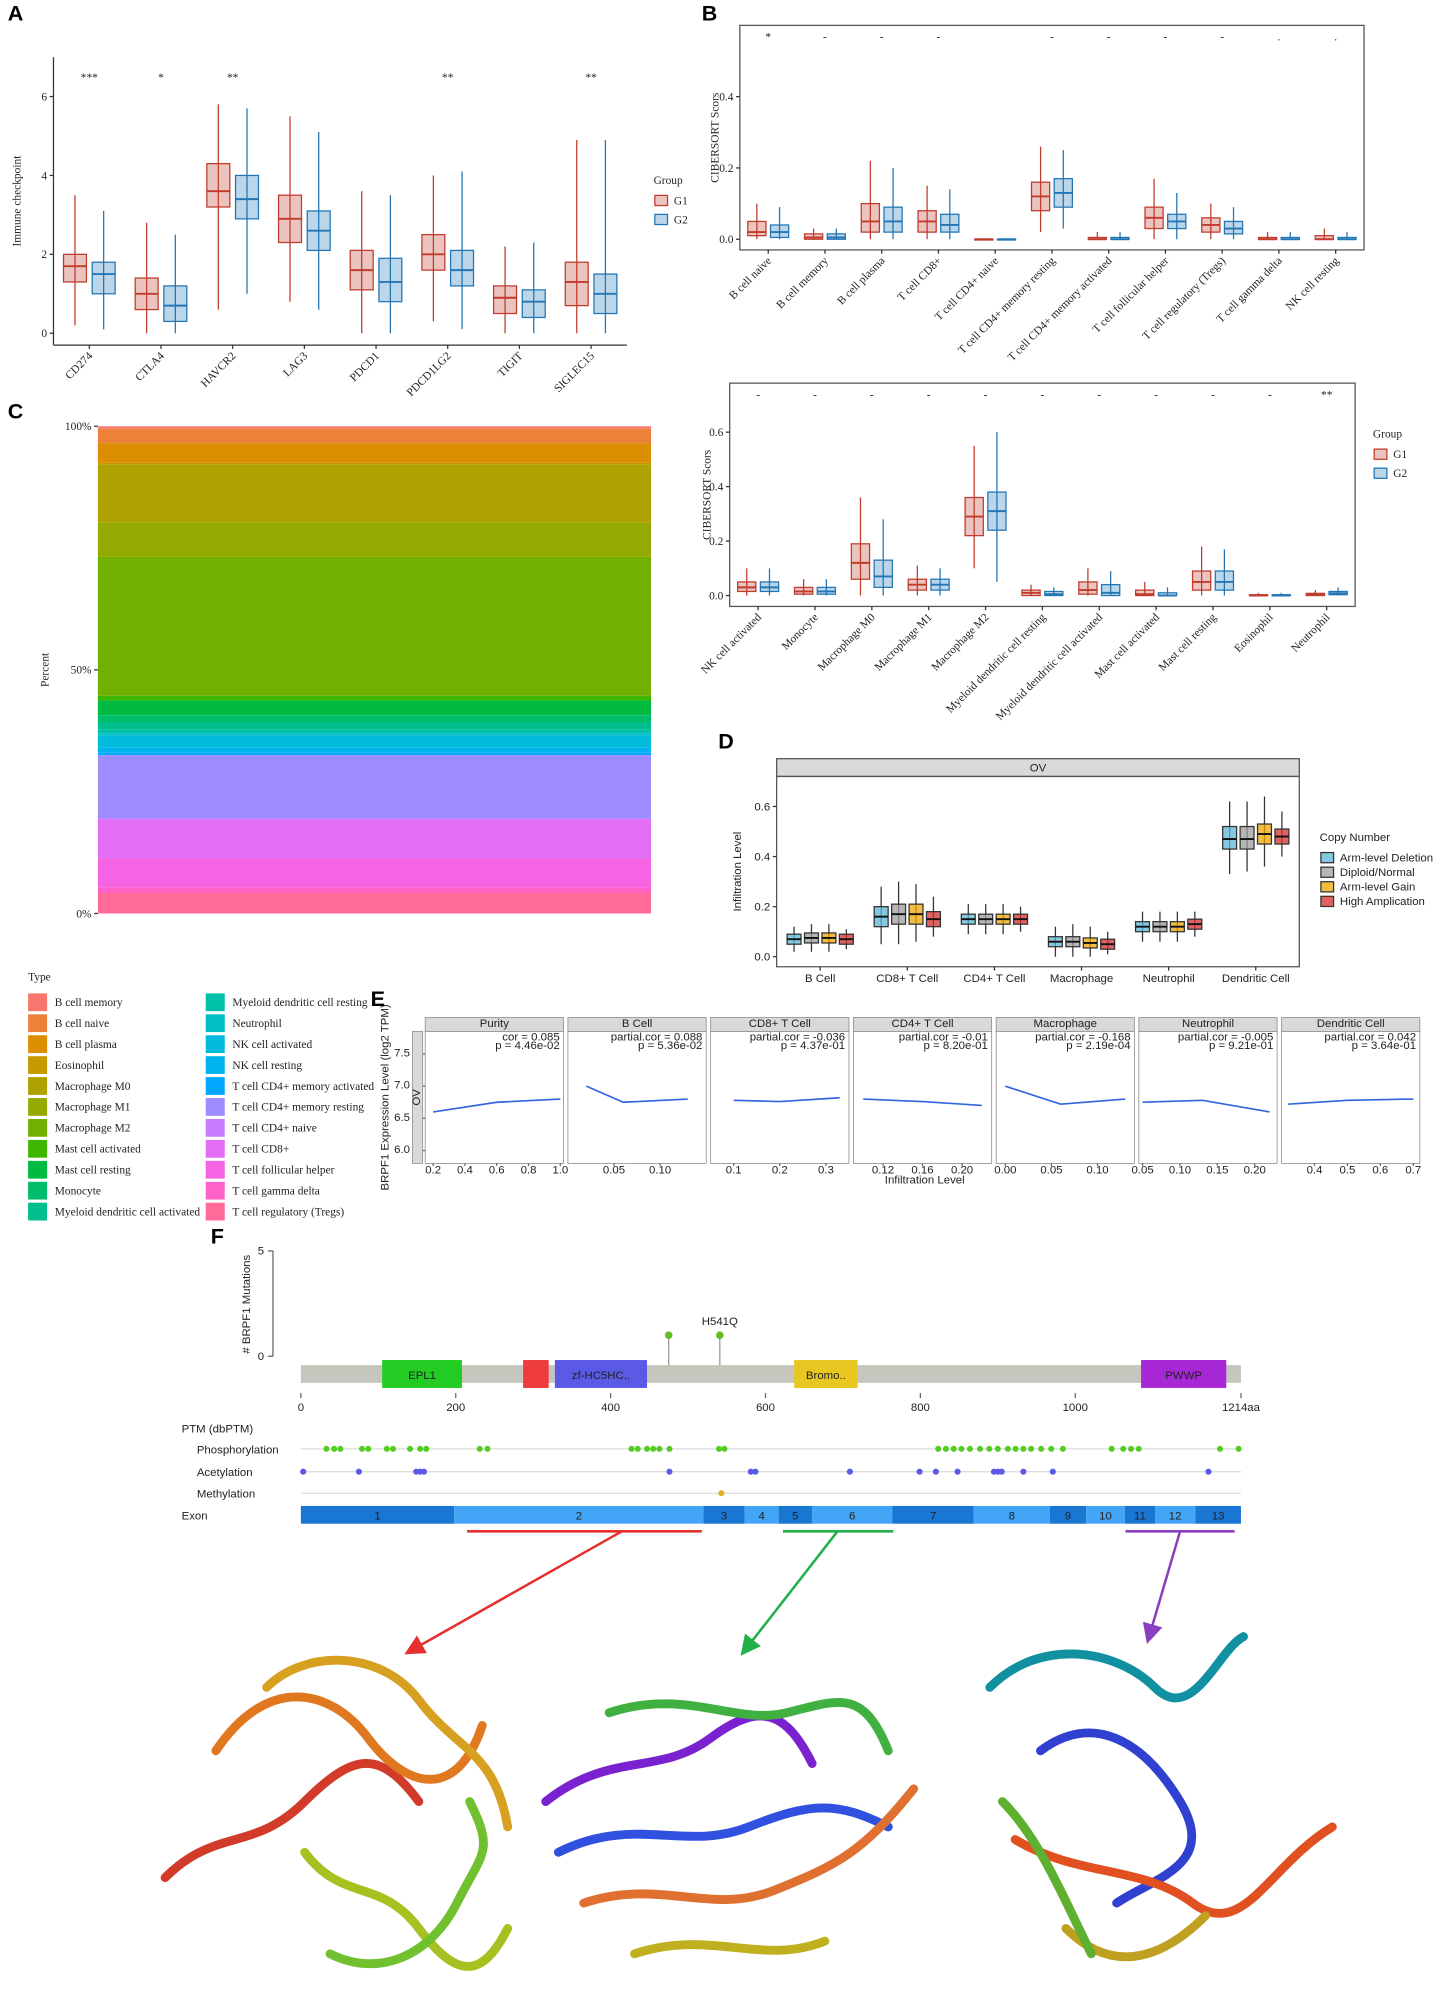 The width and height of the screenshot is (1434, 2002). I want to click on domain, so click(826, 1374).